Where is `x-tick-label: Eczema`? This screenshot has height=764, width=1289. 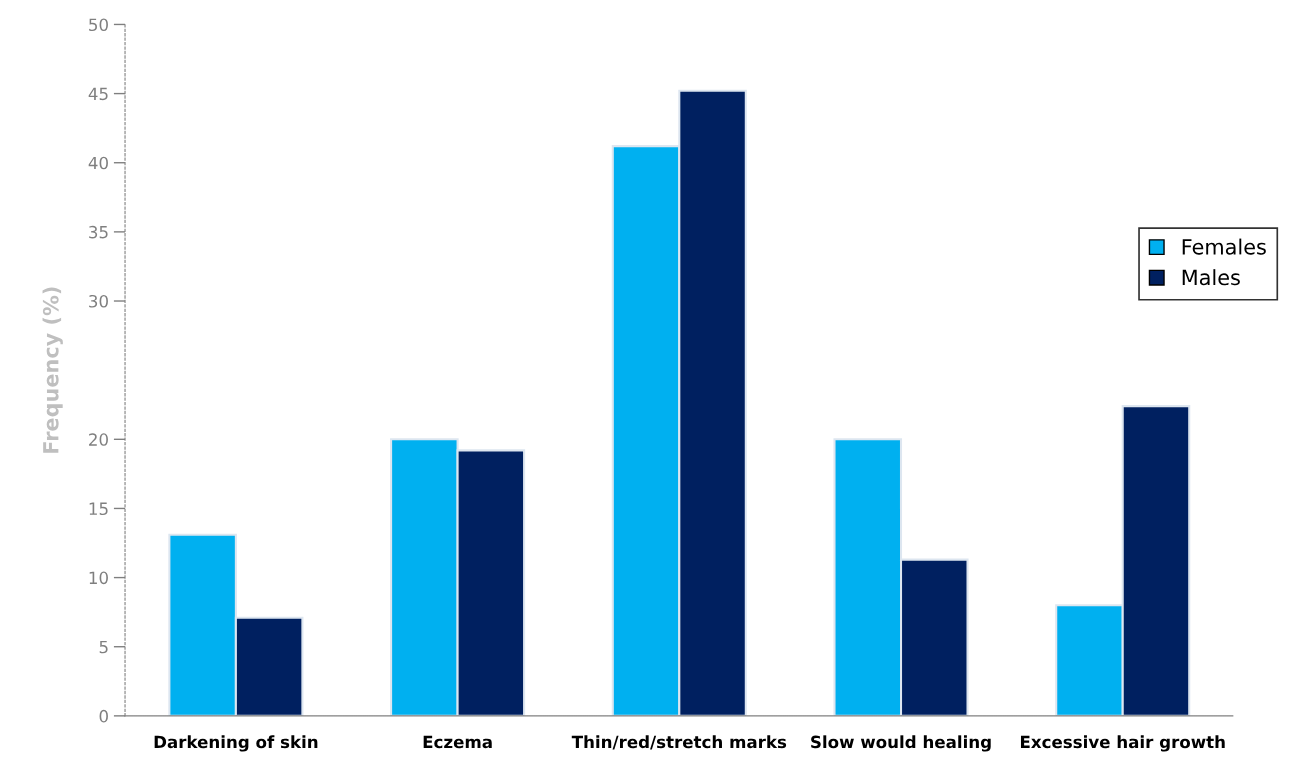 x-tick-label: Eczema is located at coordinates (457, 742).